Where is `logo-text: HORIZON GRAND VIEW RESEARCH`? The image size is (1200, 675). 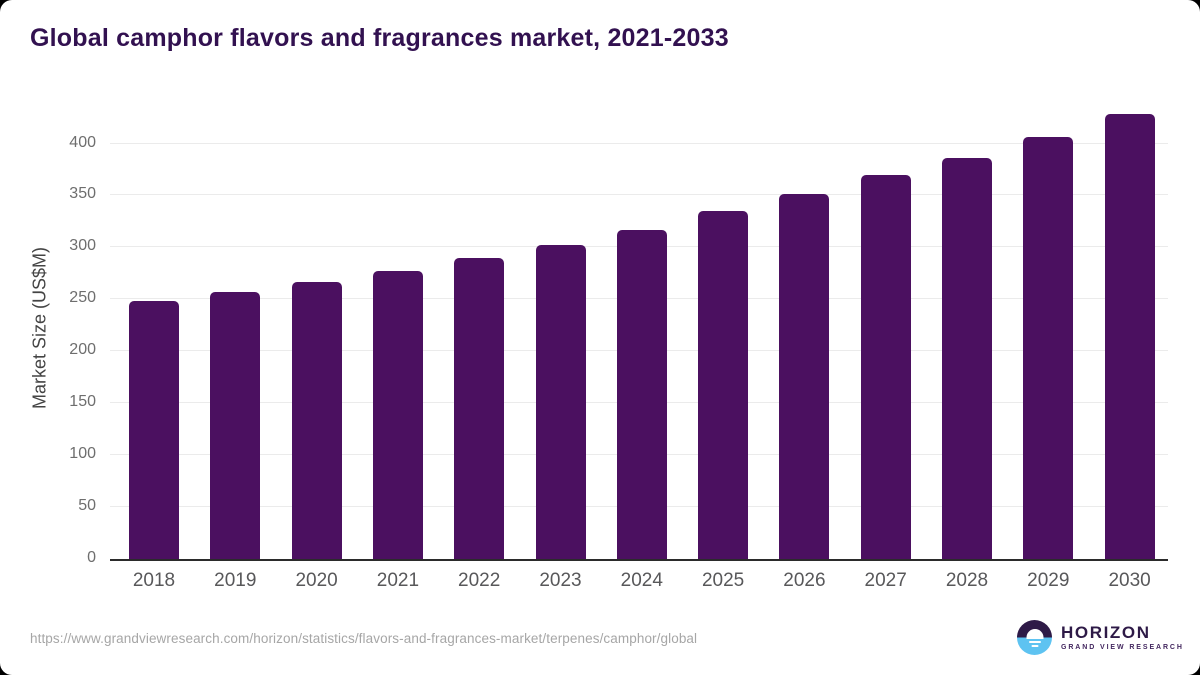
logo-text: HORIZON GRAND VIEW RESEARCH is located at coordinates (1122, 637).